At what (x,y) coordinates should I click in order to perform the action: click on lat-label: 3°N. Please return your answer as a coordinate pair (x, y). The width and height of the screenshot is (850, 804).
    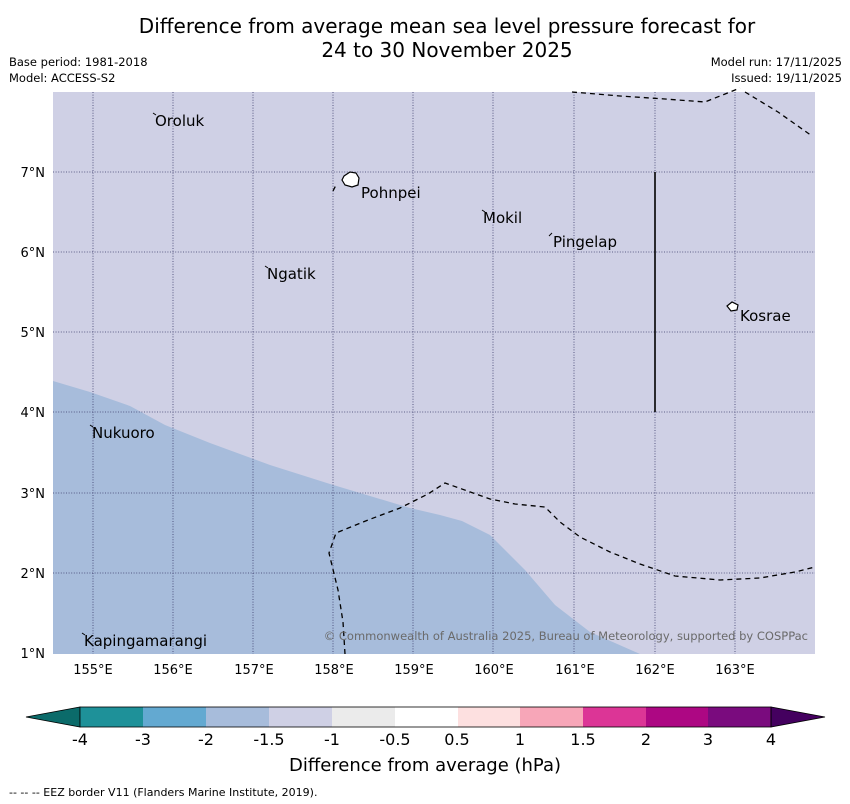
    Looking at the image, I should click on (33, 494).